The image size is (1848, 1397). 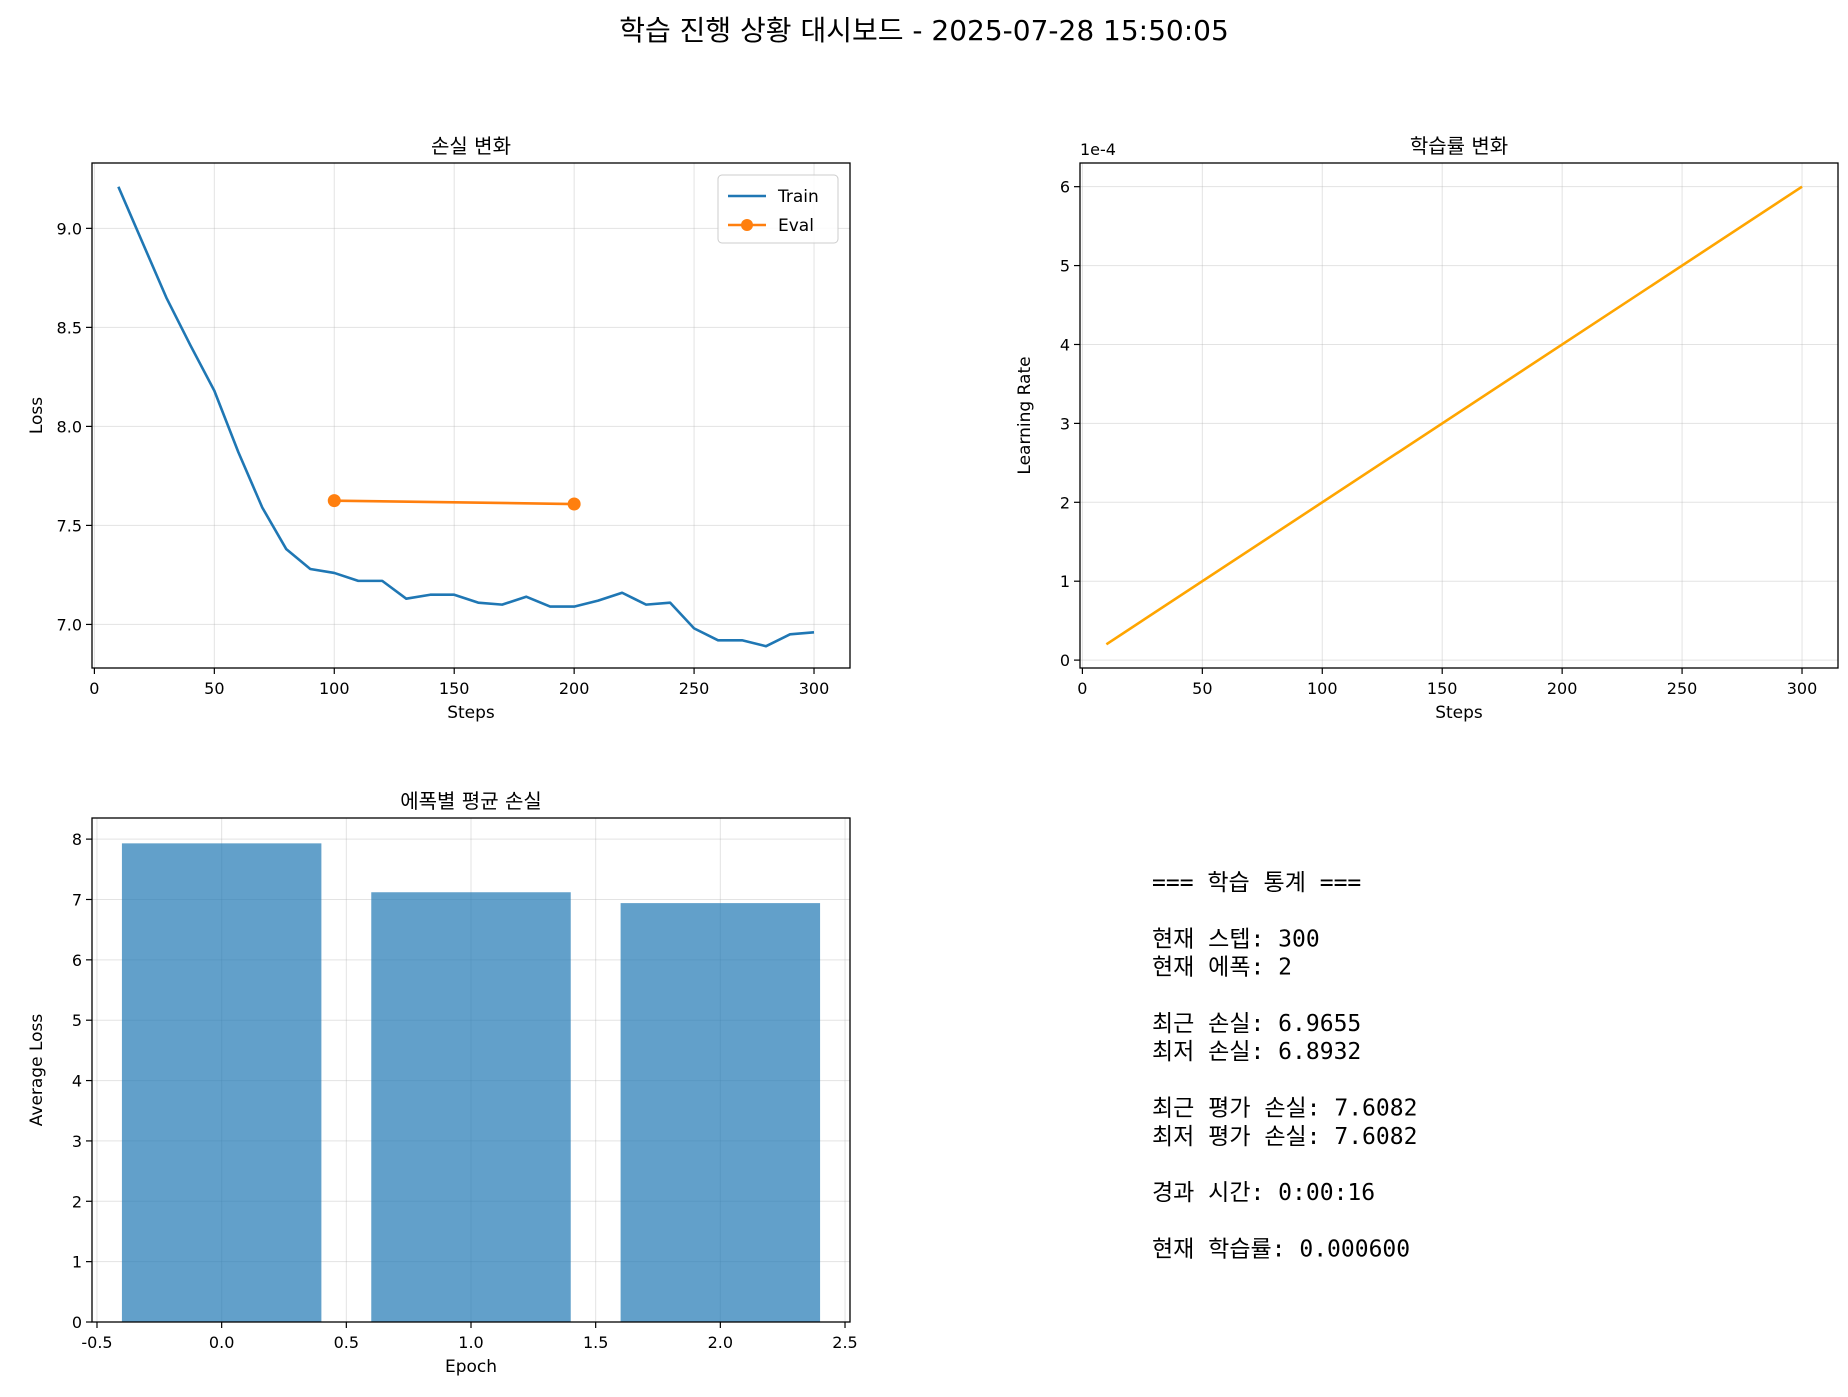 What do you see at coordinates (844, 1342) in the screenshot?
I see `x-tick-label: 2.5` at bounding box center [844, 1342].